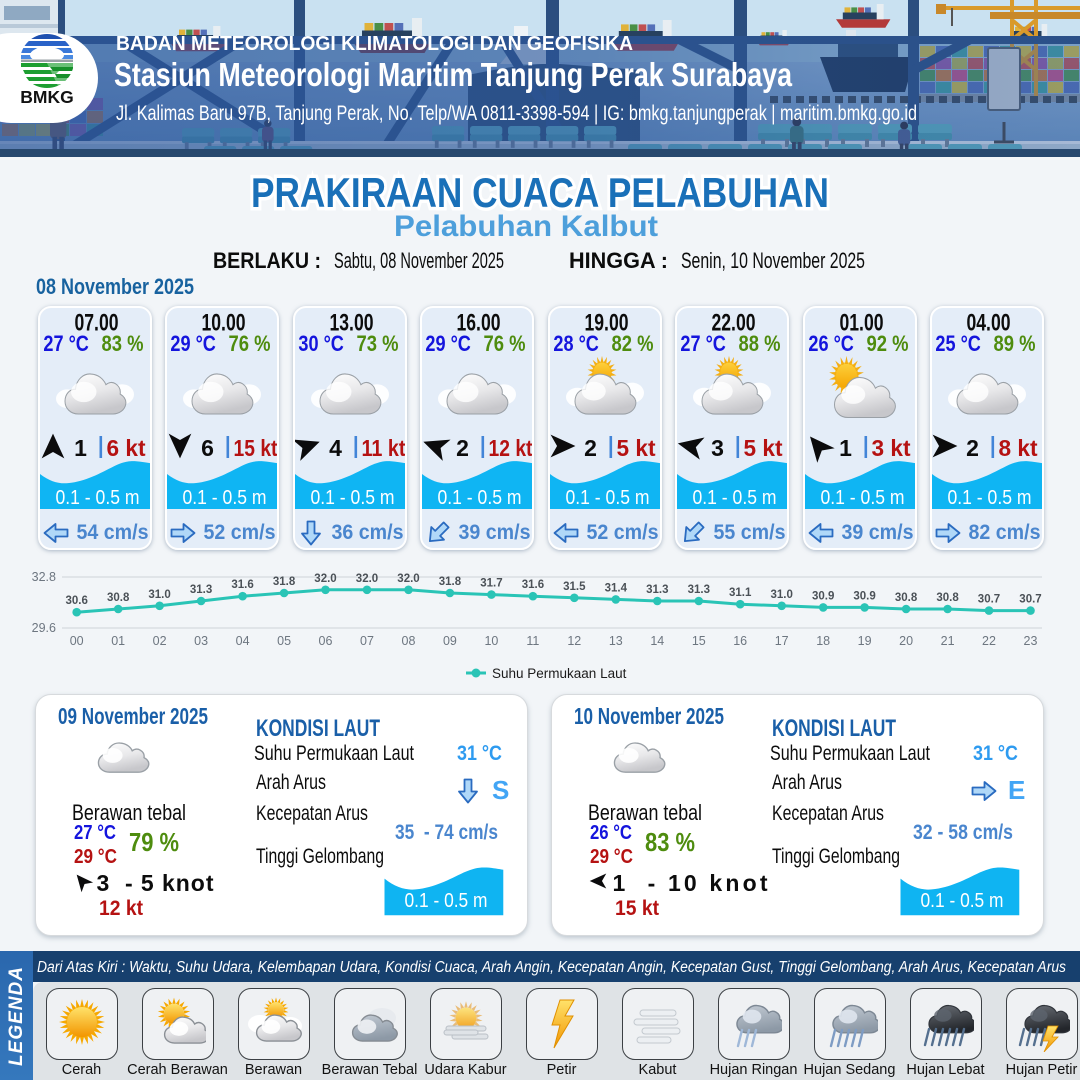 The height and width of the screenshot is (1080, 1080). I want to click on svg-text: 82 cm/s, so click(1005, 532).